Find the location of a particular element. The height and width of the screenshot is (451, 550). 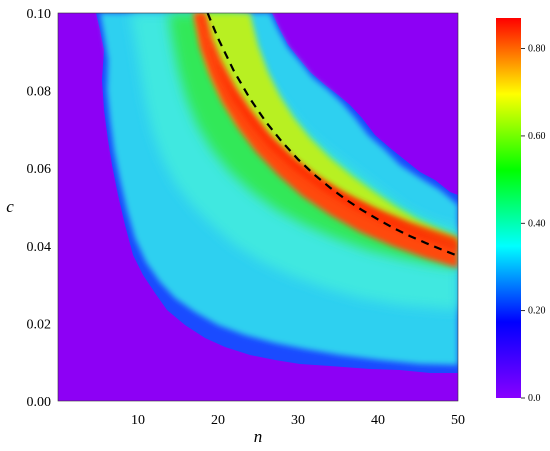

y-tick-label: 0.00 is located at coordinates (39, 402).